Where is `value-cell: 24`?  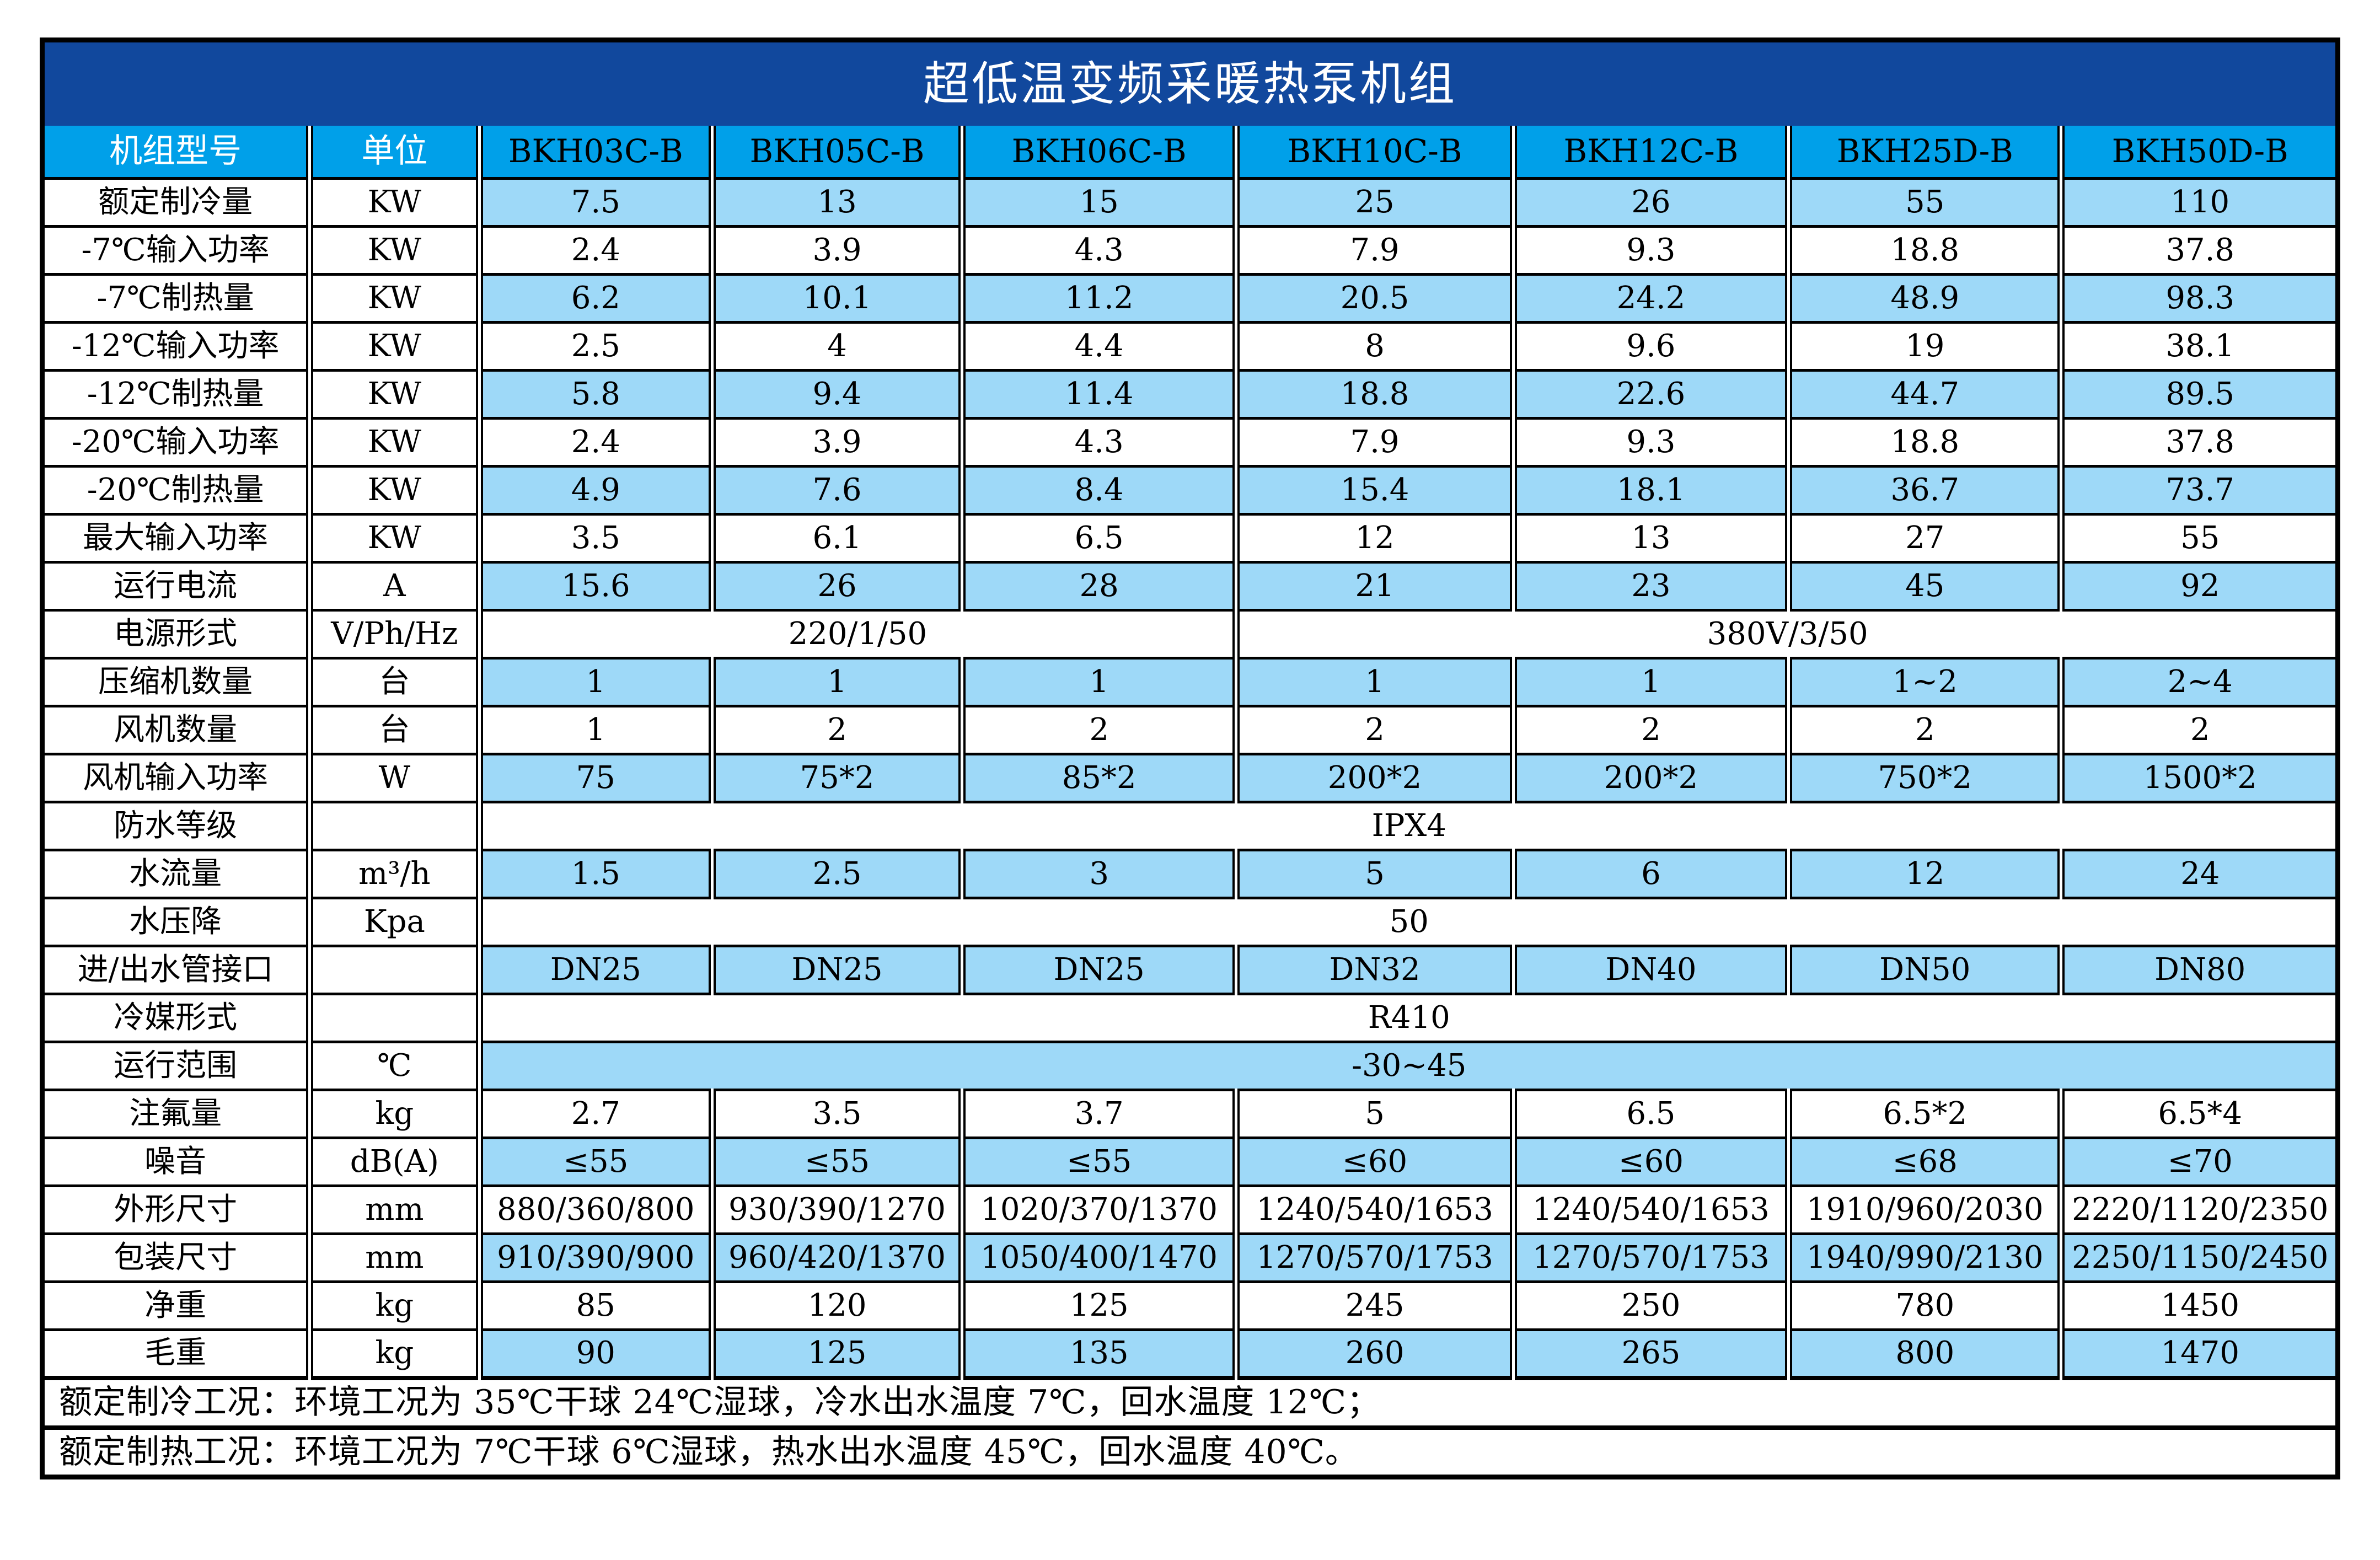 value-cell: 24 is located at coordinates (2197, 873).